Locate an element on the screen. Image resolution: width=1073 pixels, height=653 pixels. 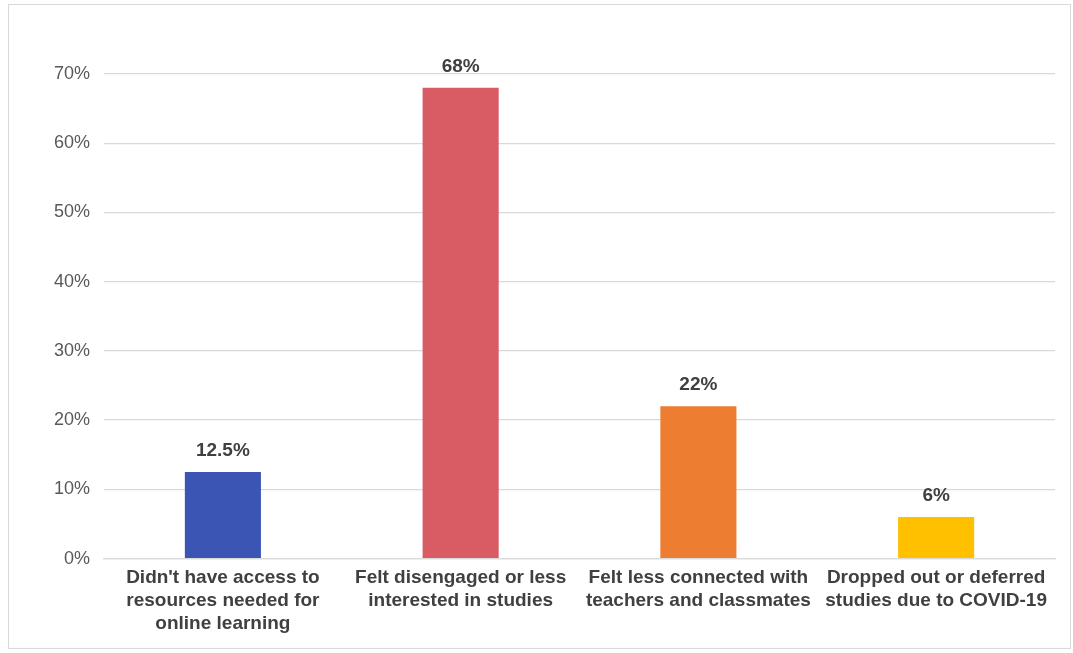
x-tick-label: Didn't have access to resources needed for online learning is located at coordinates (223, 599).